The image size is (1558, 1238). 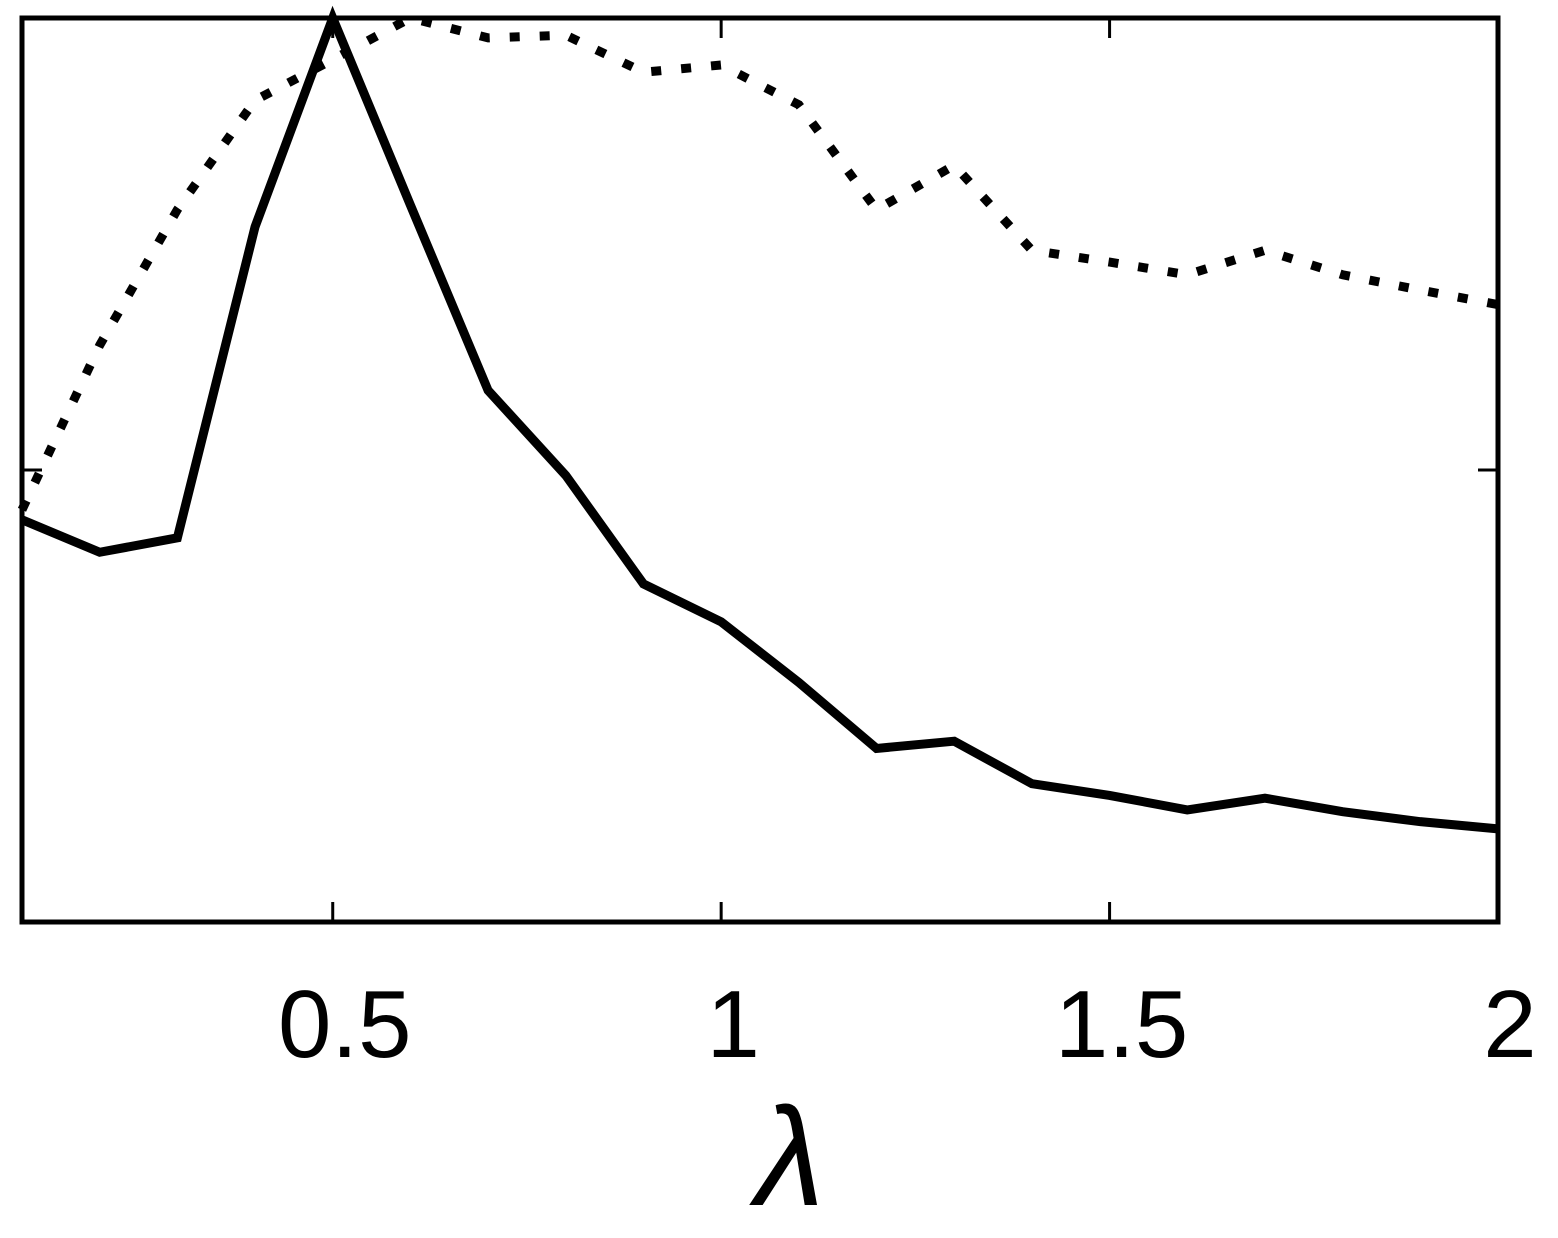 What do you see at coordinates (1509, 1024) in the screenshot?
I see `x-tick-label: 2` at bounding box center [1509, 1024].